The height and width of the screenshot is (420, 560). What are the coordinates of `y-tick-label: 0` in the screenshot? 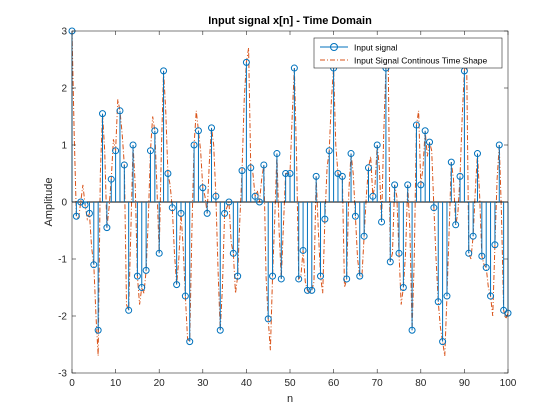 It's located at (64, 203).